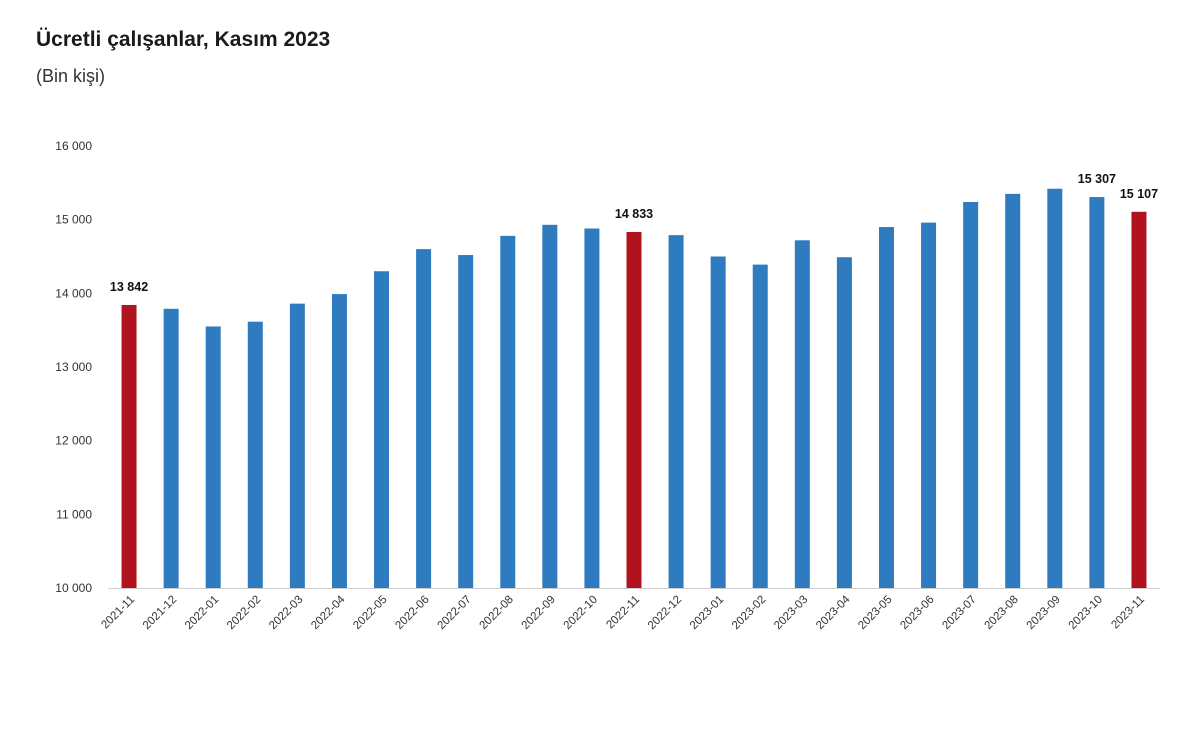  What do you see at coordinates (1097, 179) in the screenshot?
I see `data-label-2023-10: 15 307` at bounding box center [1097, 179].